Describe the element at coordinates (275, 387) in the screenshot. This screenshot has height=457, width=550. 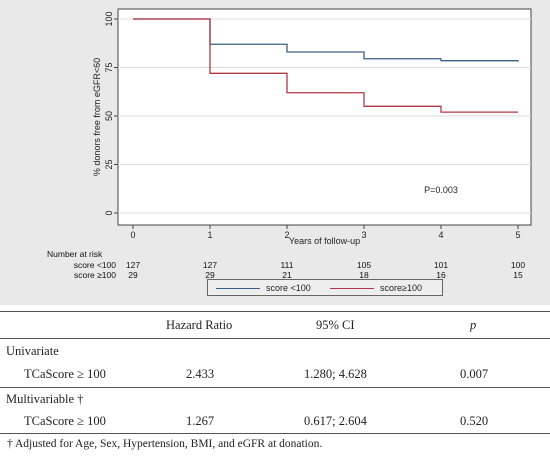
I see `table-row-rule` at that location.